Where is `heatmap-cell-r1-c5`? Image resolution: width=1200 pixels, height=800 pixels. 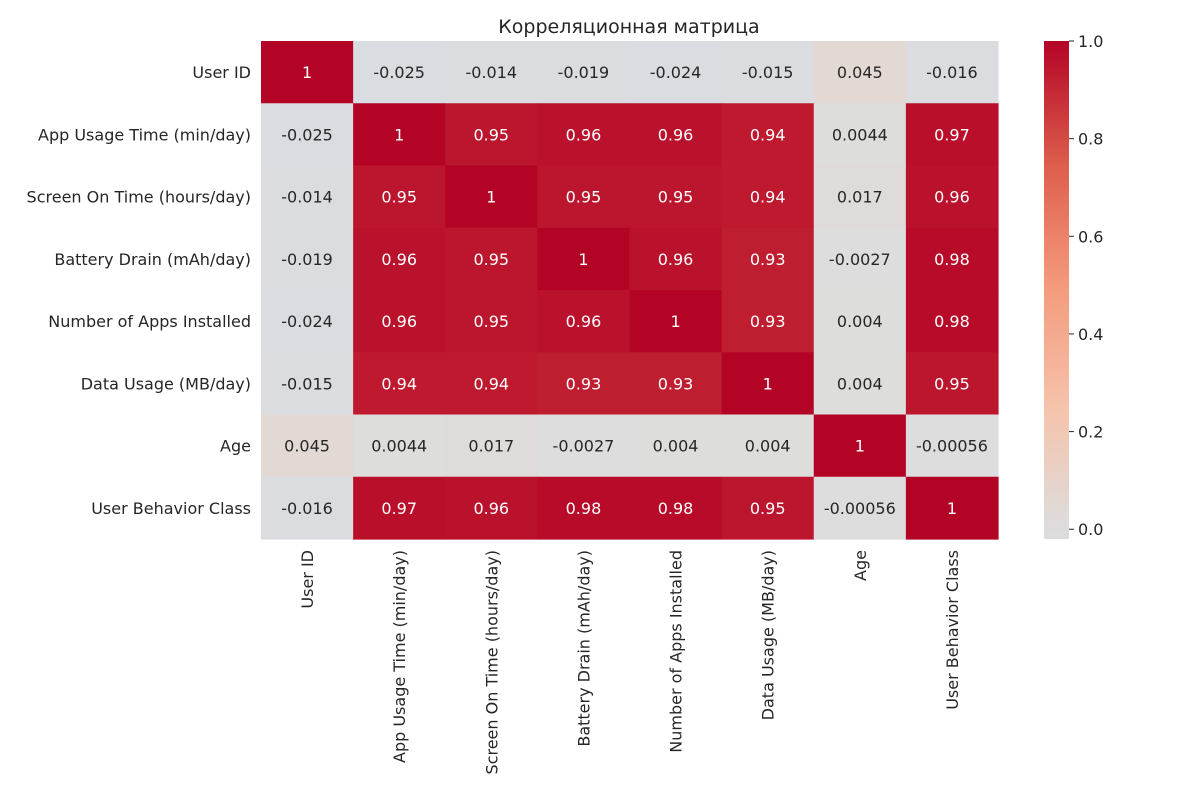 heatmap-cell-r1-c5 is located at coordinates (768, 135).